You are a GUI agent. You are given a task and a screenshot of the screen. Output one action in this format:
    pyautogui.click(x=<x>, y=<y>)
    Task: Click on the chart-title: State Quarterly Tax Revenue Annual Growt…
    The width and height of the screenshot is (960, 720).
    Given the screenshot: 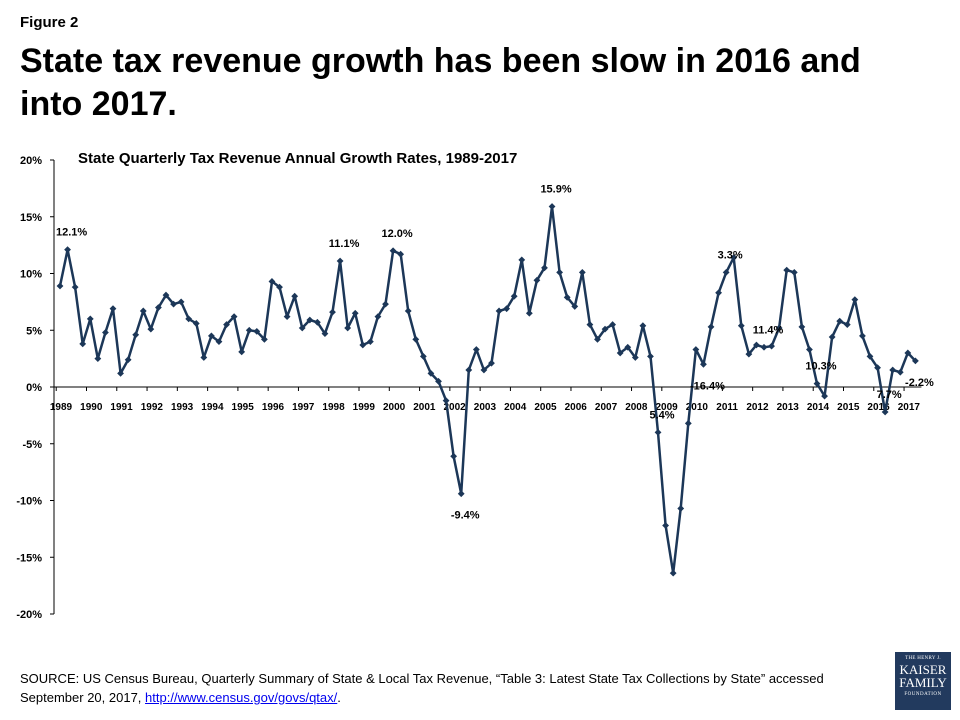 What is the action you would take?
    pyautogui.click(x=297, y=158)
    